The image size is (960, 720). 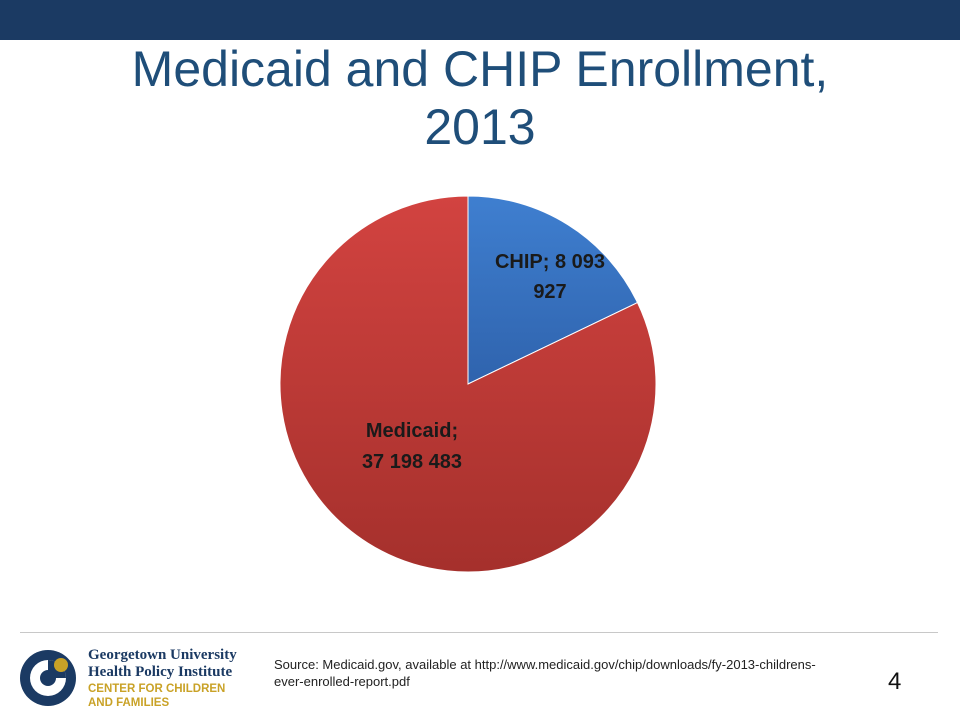 I want to click on logo-line-4: AND FAMILIES, so click(x=129, y=703).